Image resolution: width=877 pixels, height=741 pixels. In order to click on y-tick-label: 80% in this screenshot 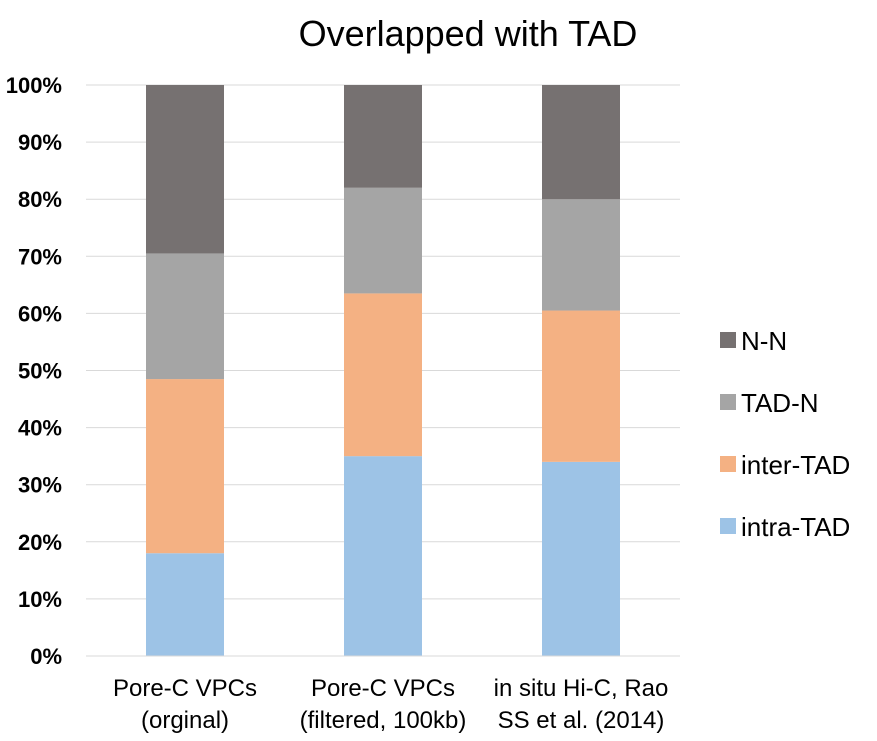, I will do `click(40, 199)`.